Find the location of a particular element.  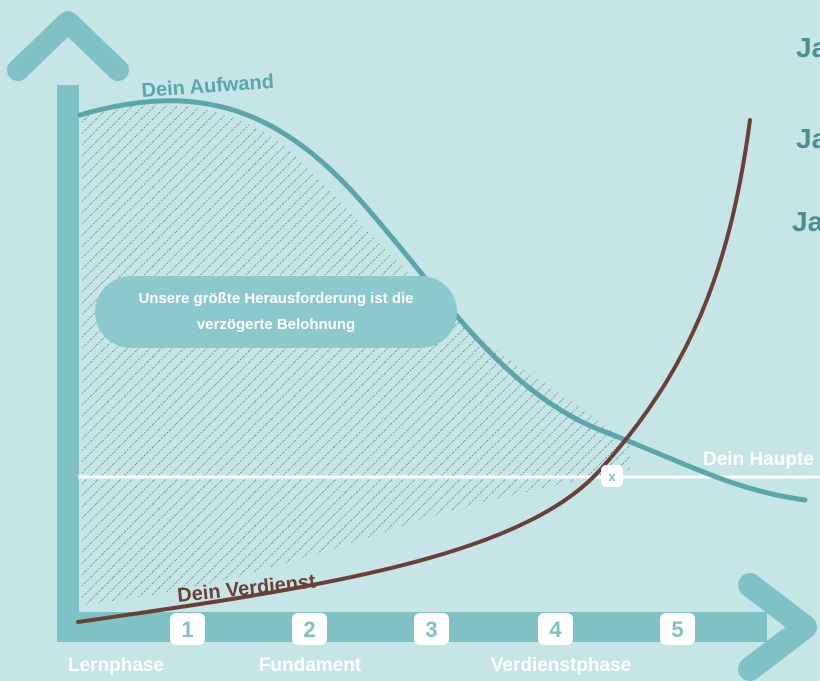

step-2: 2 is located at coordinates (309, 629).